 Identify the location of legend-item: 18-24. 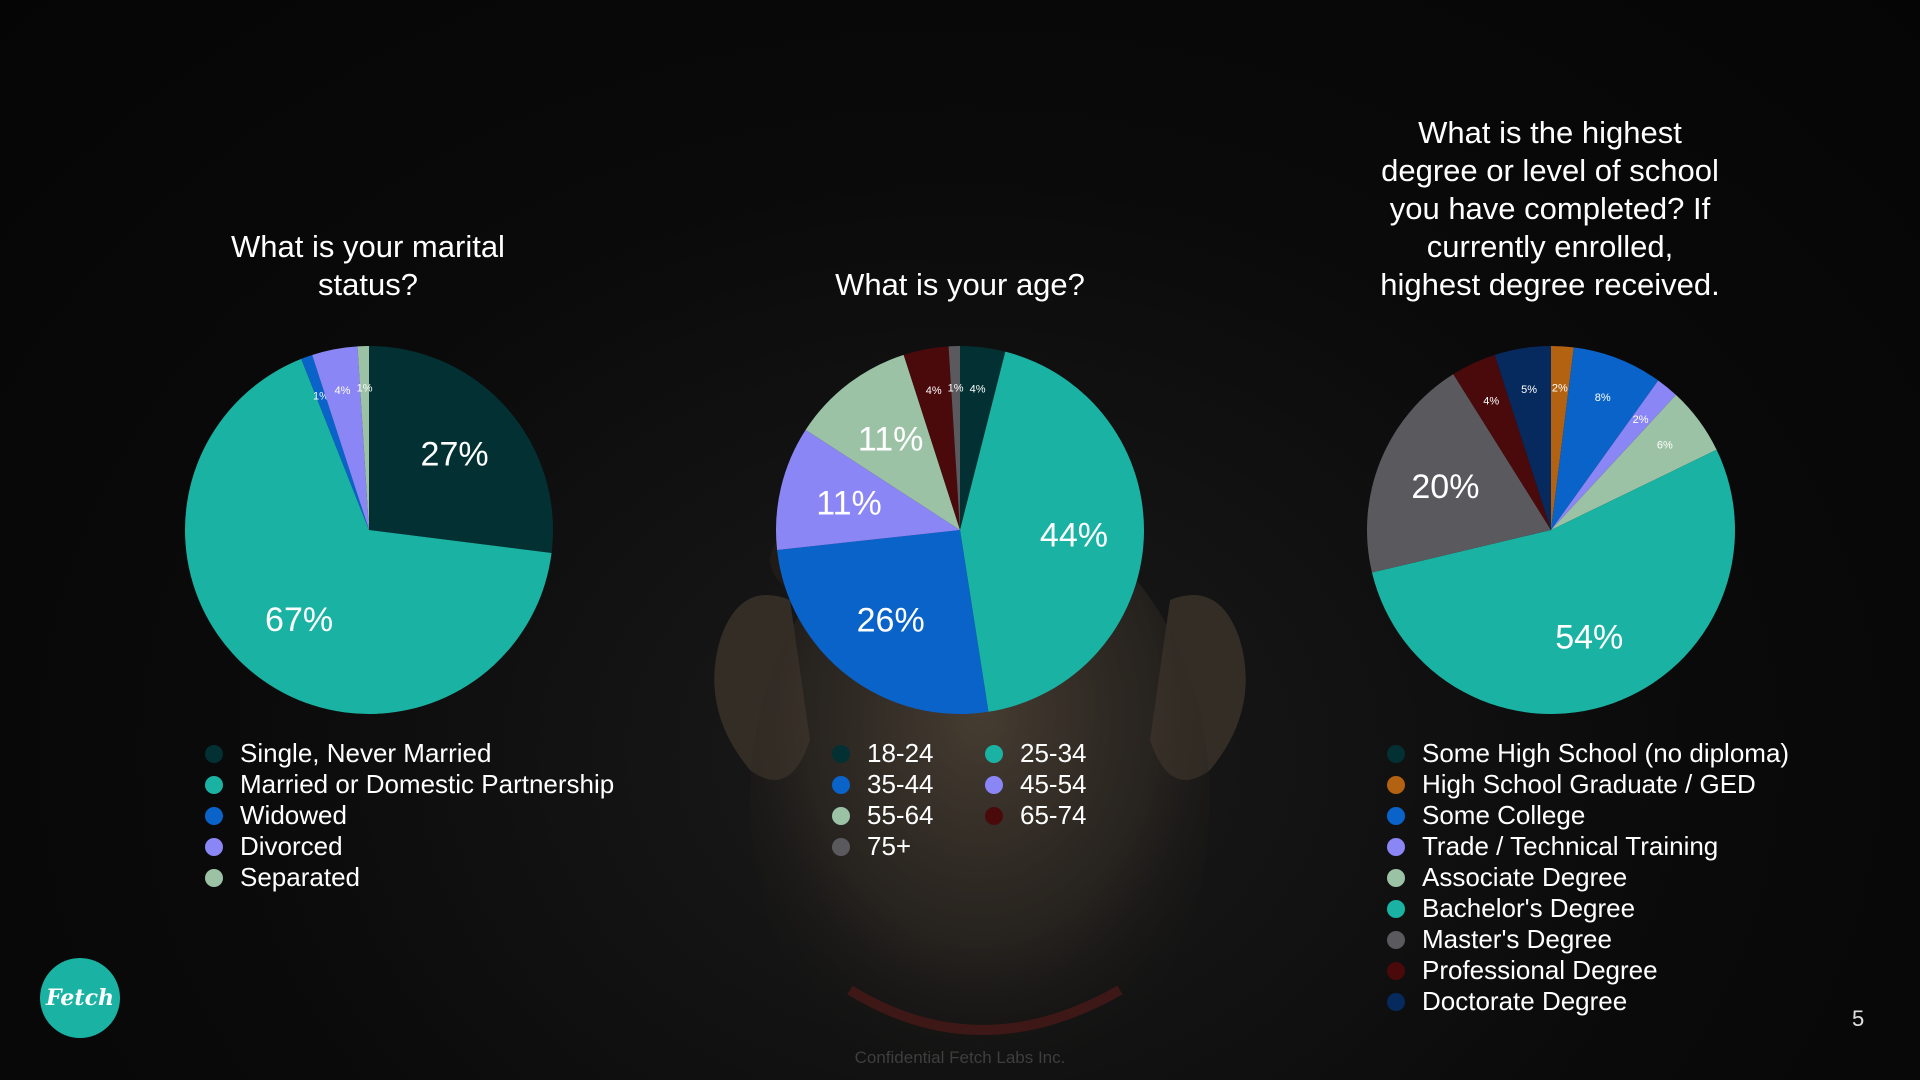
(883, 753).